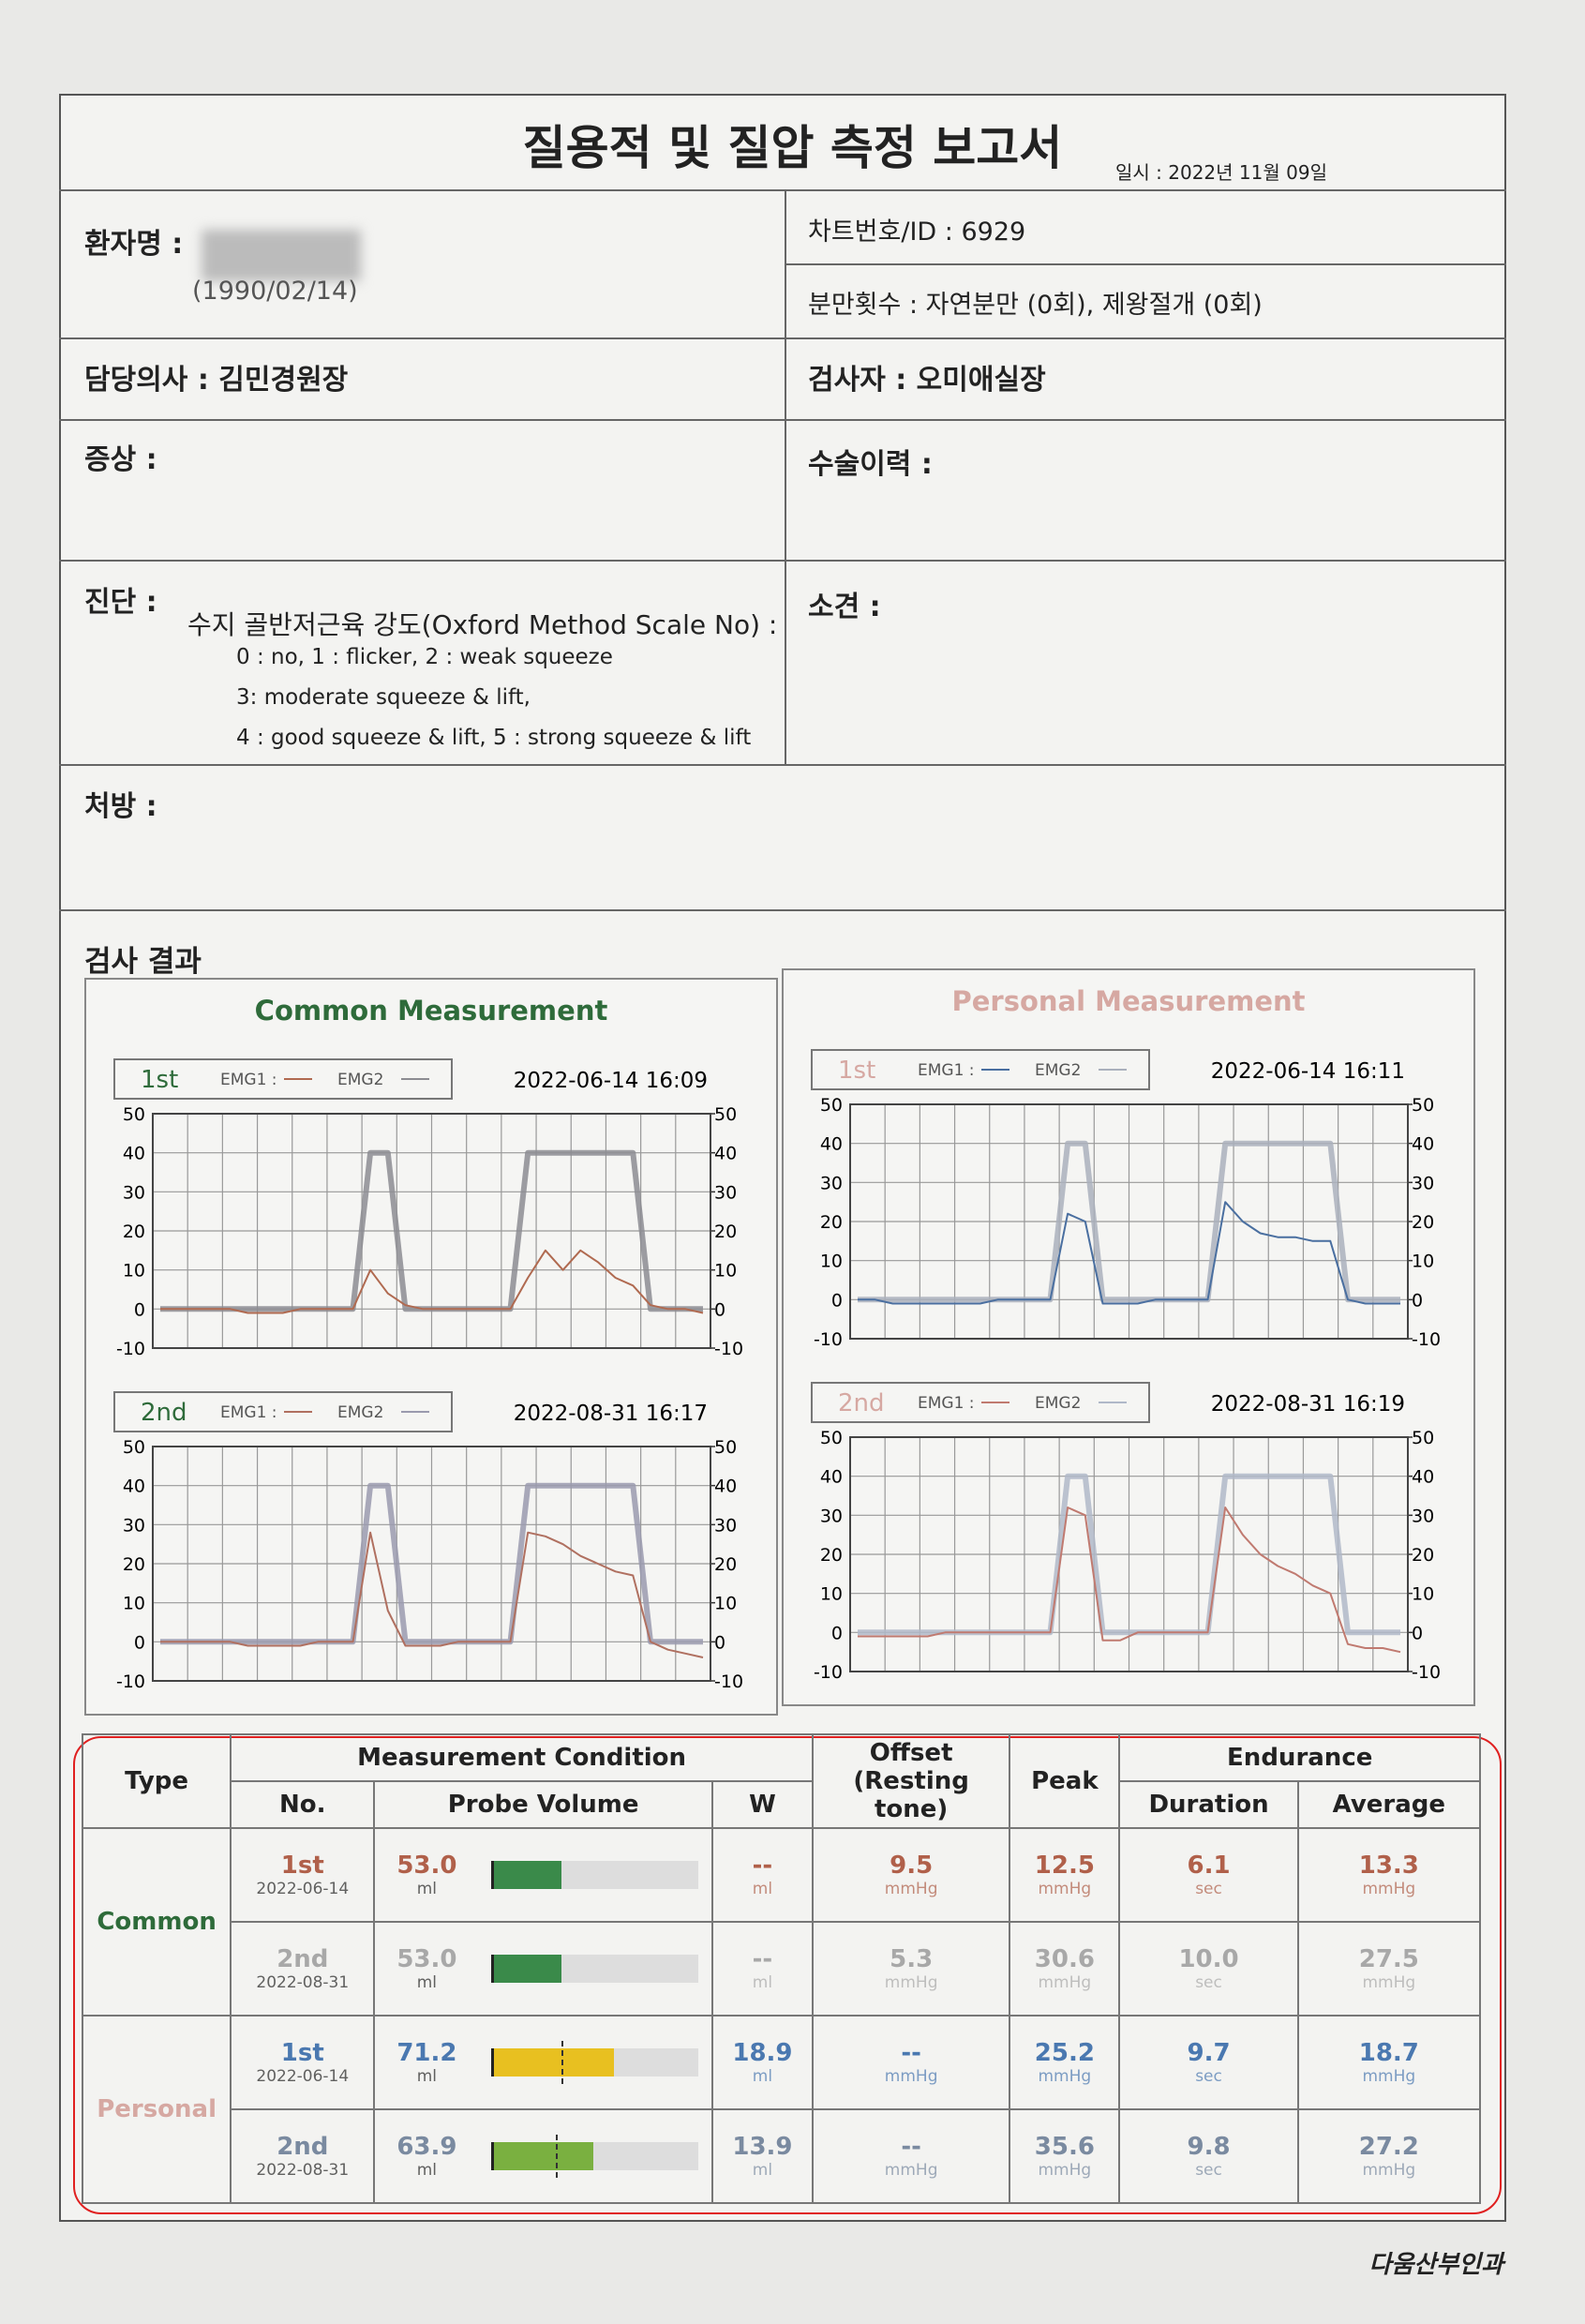 The height and width of the screenshot is (2324, 1585). I want to click on volume-wrap: 71.2 ml, so click(542, 2063).